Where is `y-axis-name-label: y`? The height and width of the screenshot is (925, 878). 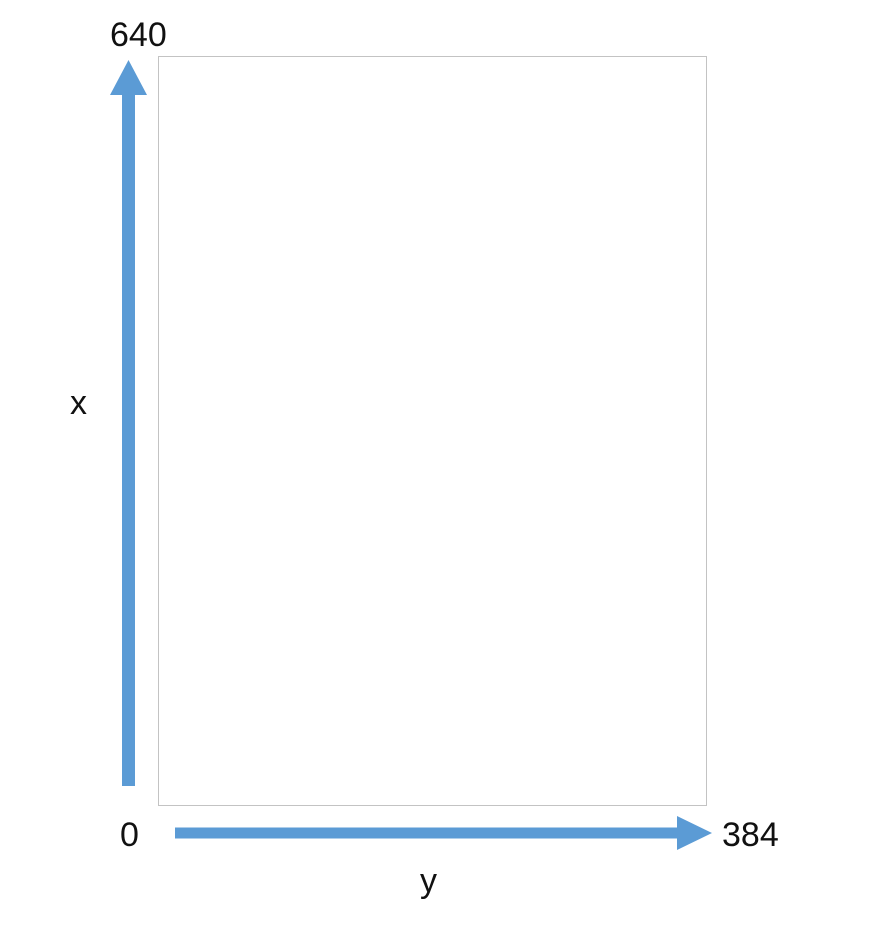
y-axis-name-label: y is located at coordinates (428, 881).